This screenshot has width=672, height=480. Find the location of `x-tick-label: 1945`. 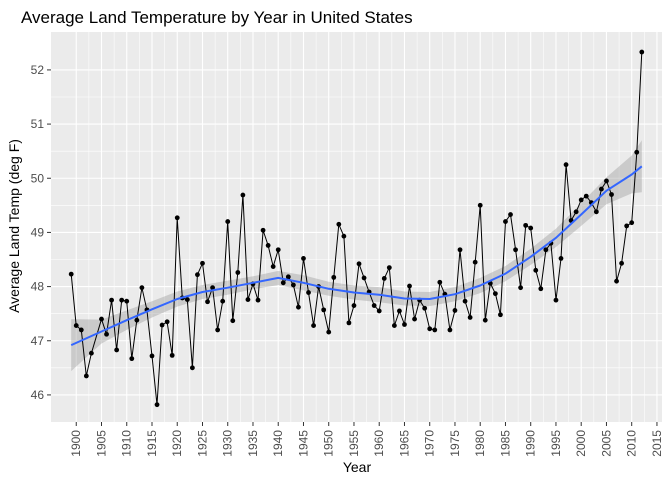

x-tick-label: 1945 is located at coordinates (303, 443).